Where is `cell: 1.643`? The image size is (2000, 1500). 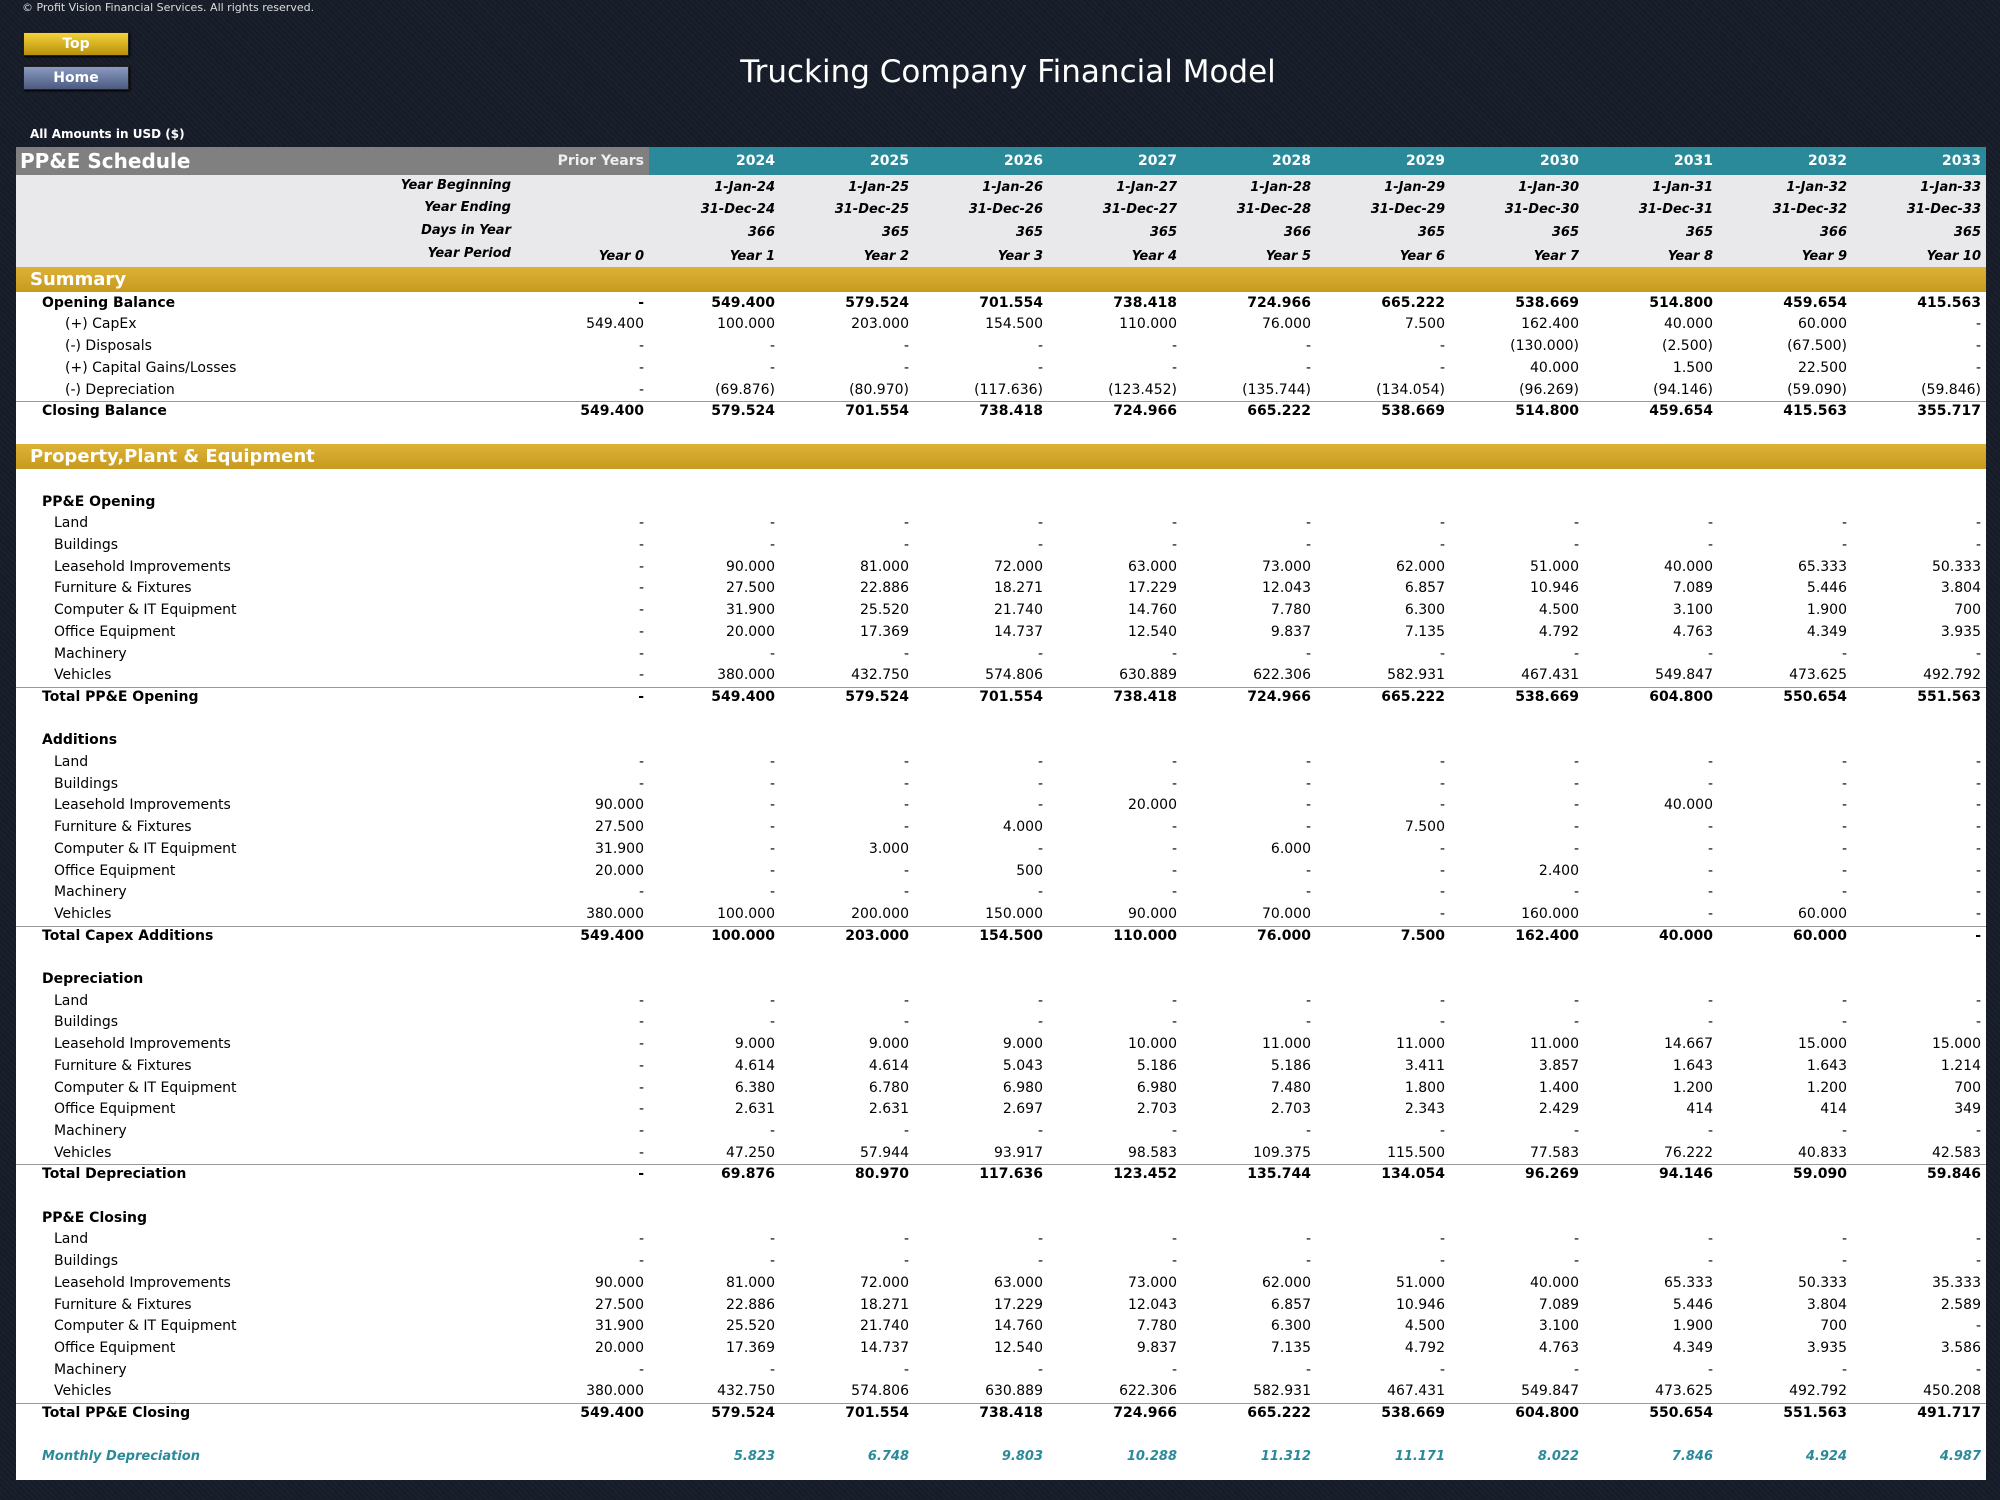 cell: 1.643 is located at coordinates (1826, 1065).